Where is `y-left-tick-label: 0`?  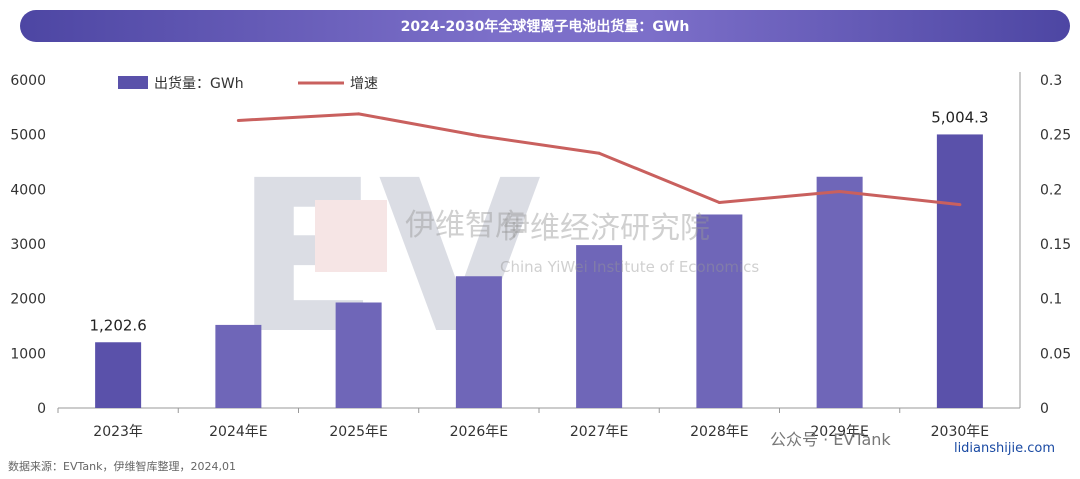 y-left-tick-label: 0 is located at coordinates (41, 409).